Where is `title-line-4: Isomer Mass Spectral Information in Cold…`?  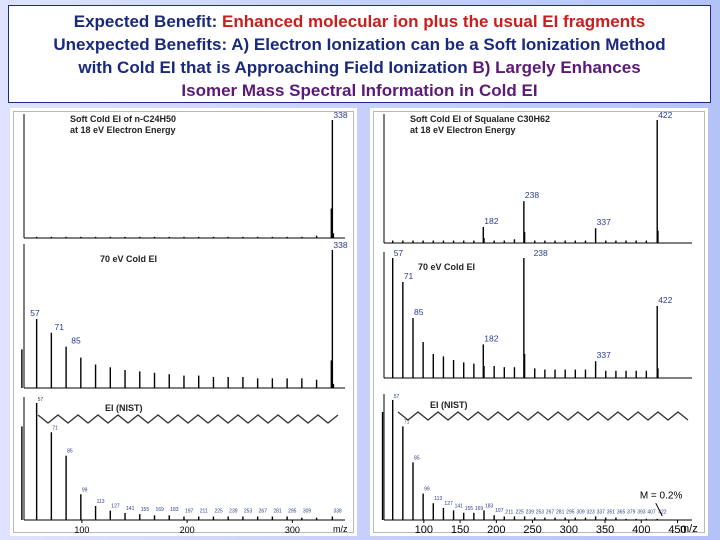 title-line-4: Isomer Mass Spectral Information in Cold… is located at coordinates (359, 90).